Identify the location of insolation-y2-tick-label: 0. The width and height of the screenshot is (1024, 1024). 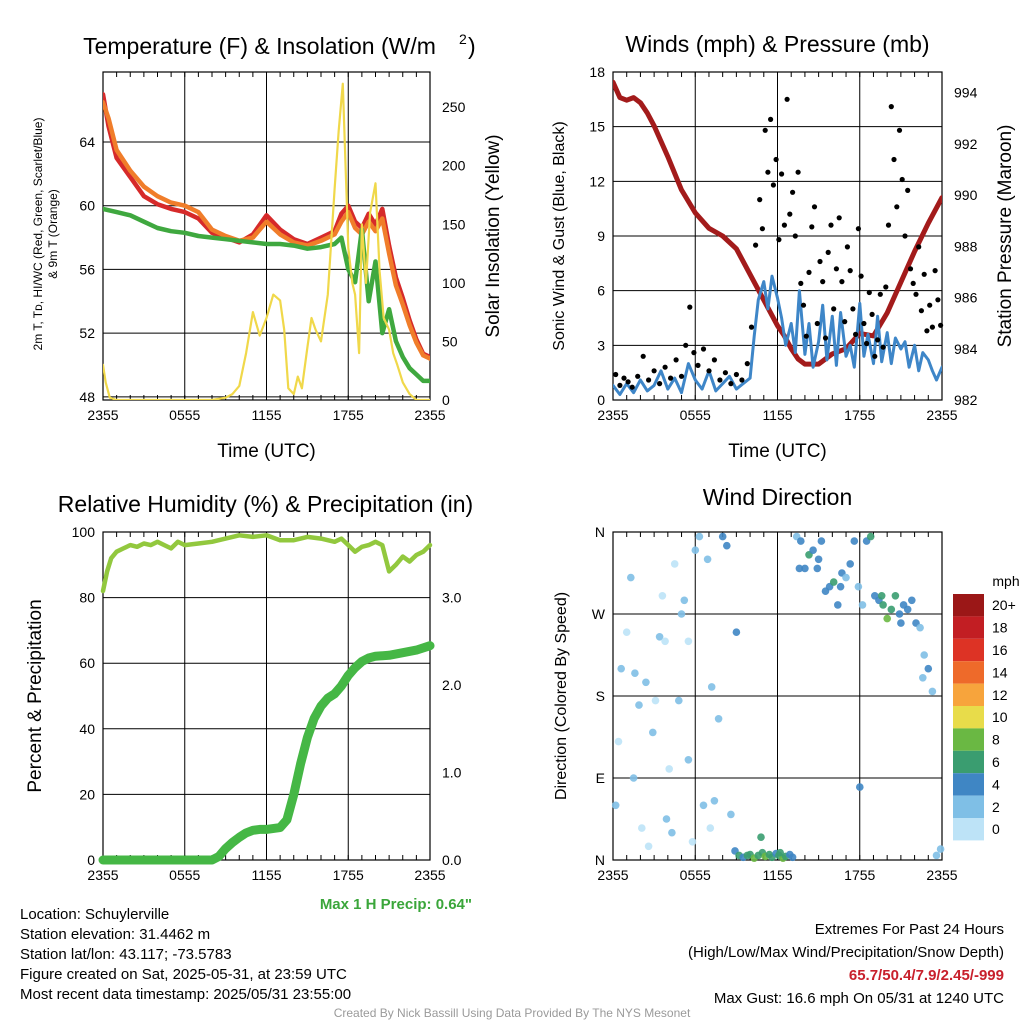
(446, 400).